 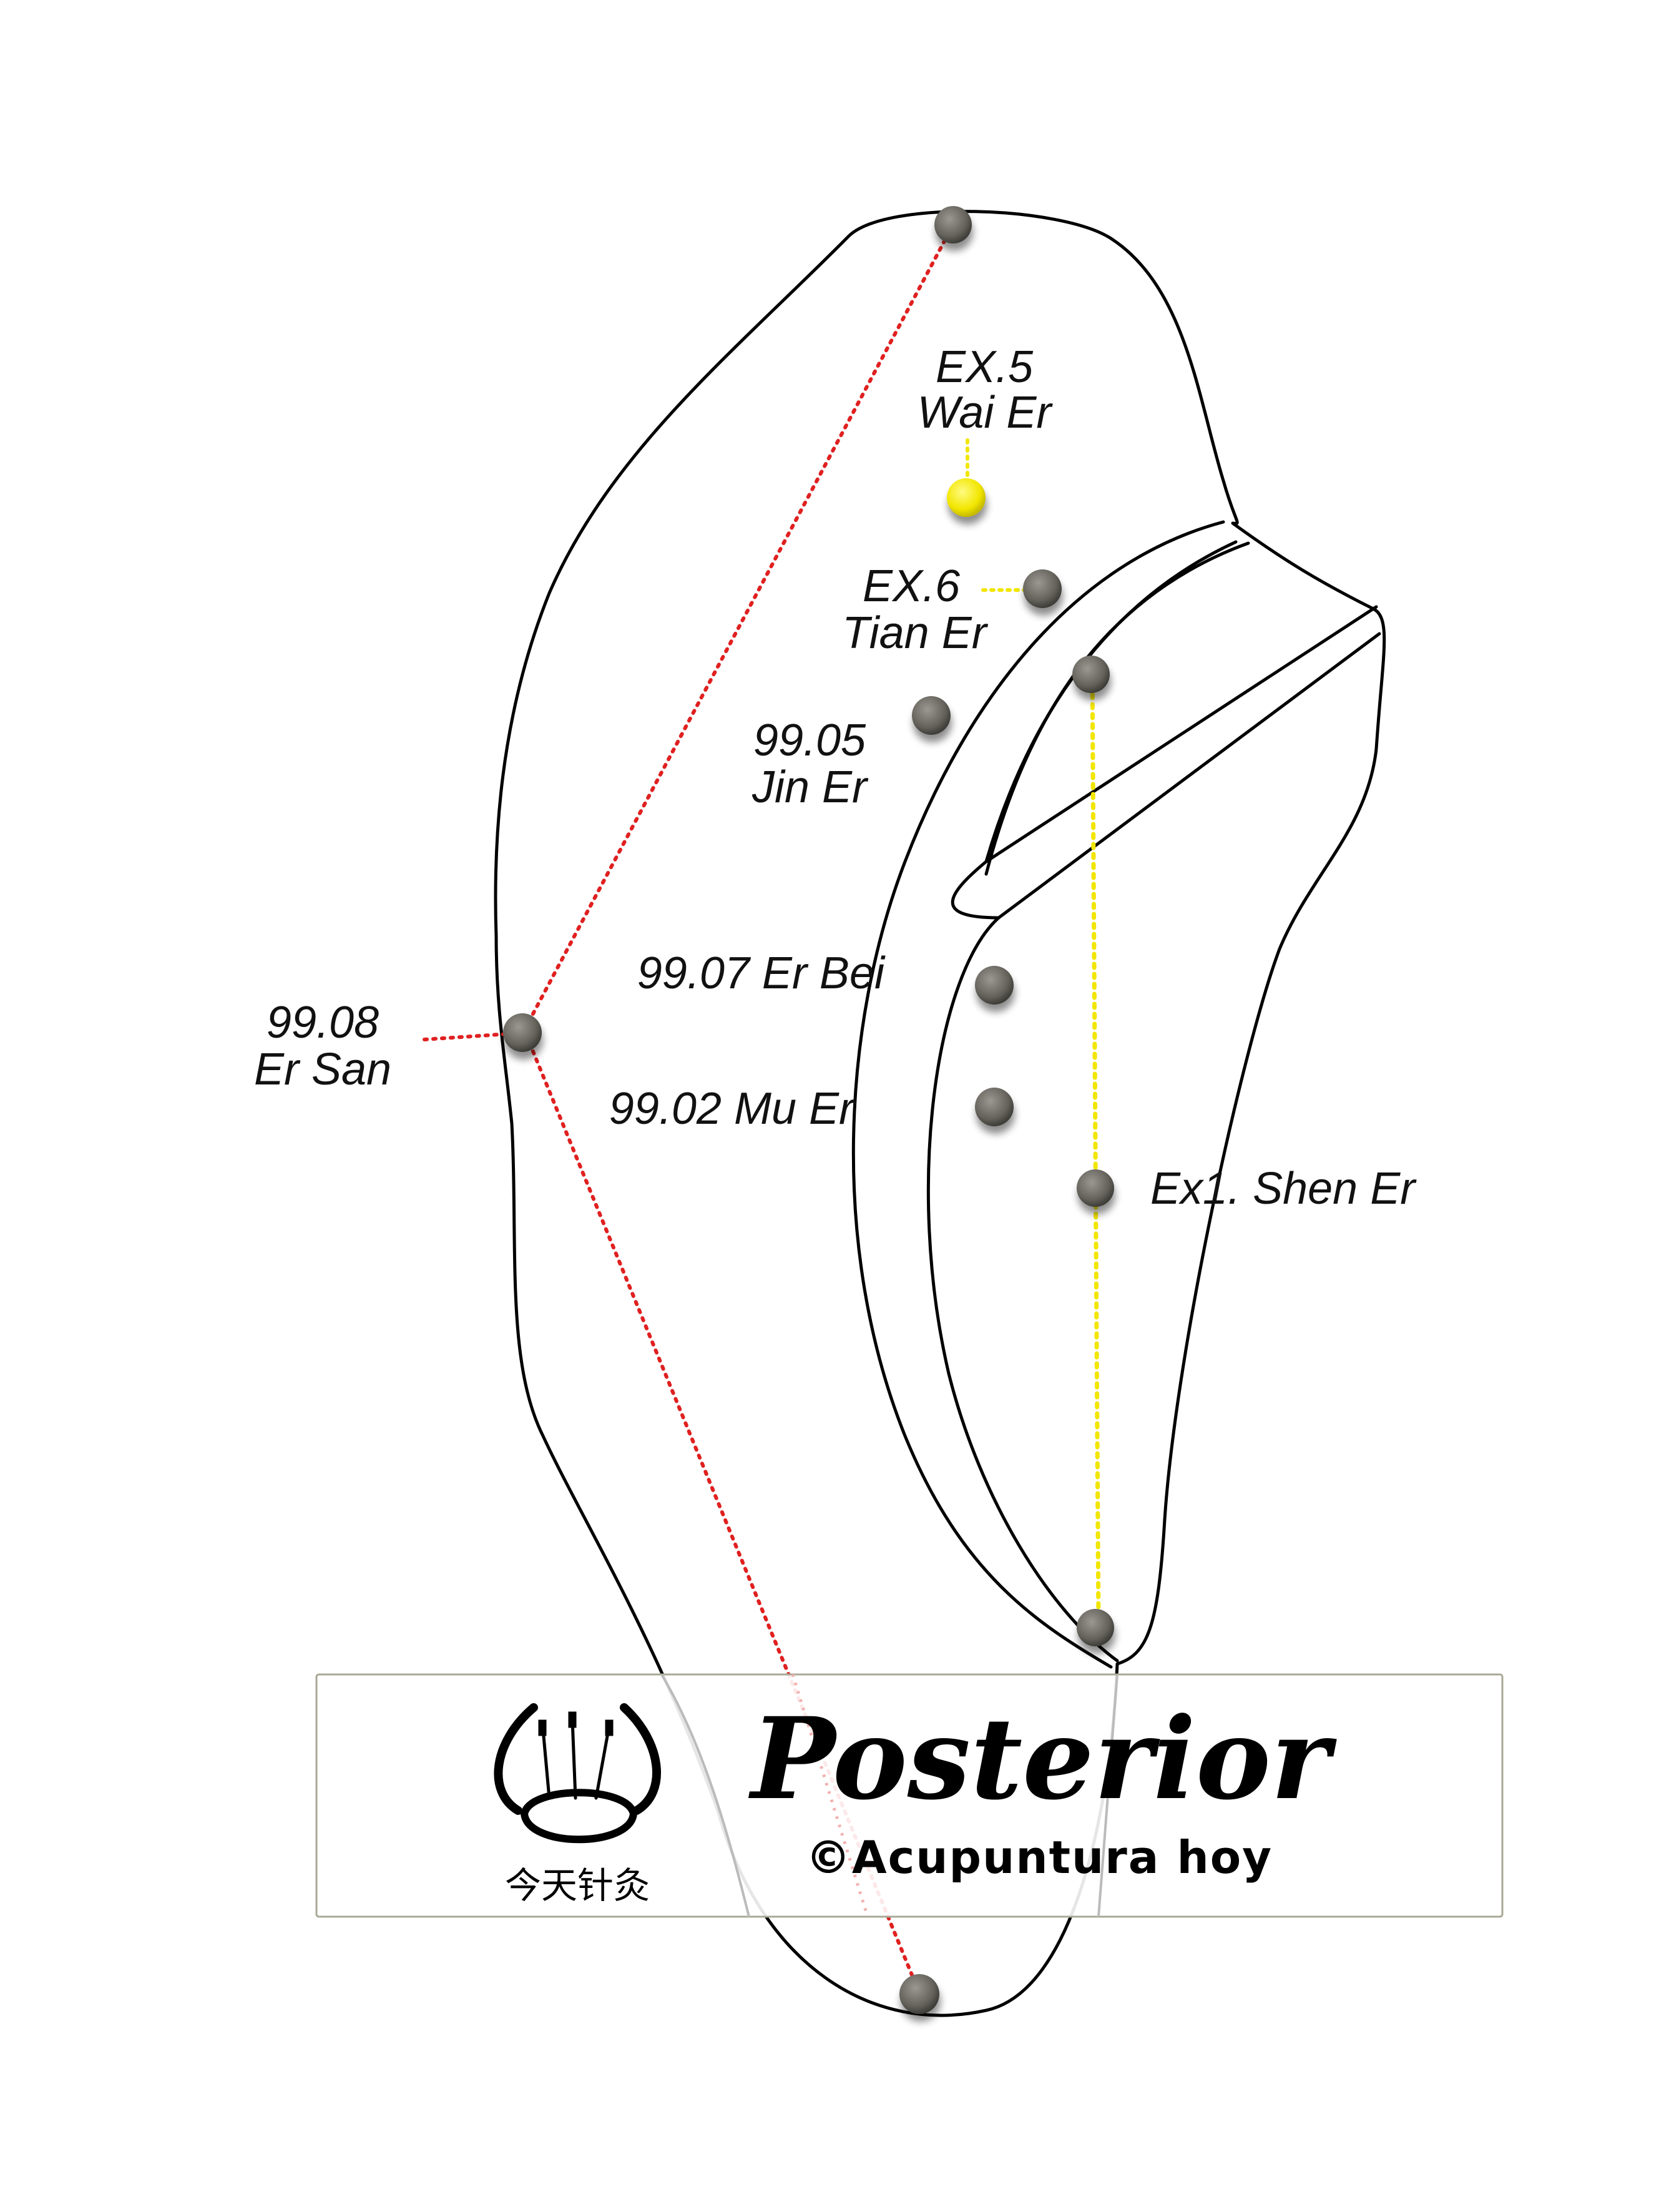 I want to click on banner: 今天针灸 Posterior ©Acupuntura hoy, so click(x=909, y=1795).